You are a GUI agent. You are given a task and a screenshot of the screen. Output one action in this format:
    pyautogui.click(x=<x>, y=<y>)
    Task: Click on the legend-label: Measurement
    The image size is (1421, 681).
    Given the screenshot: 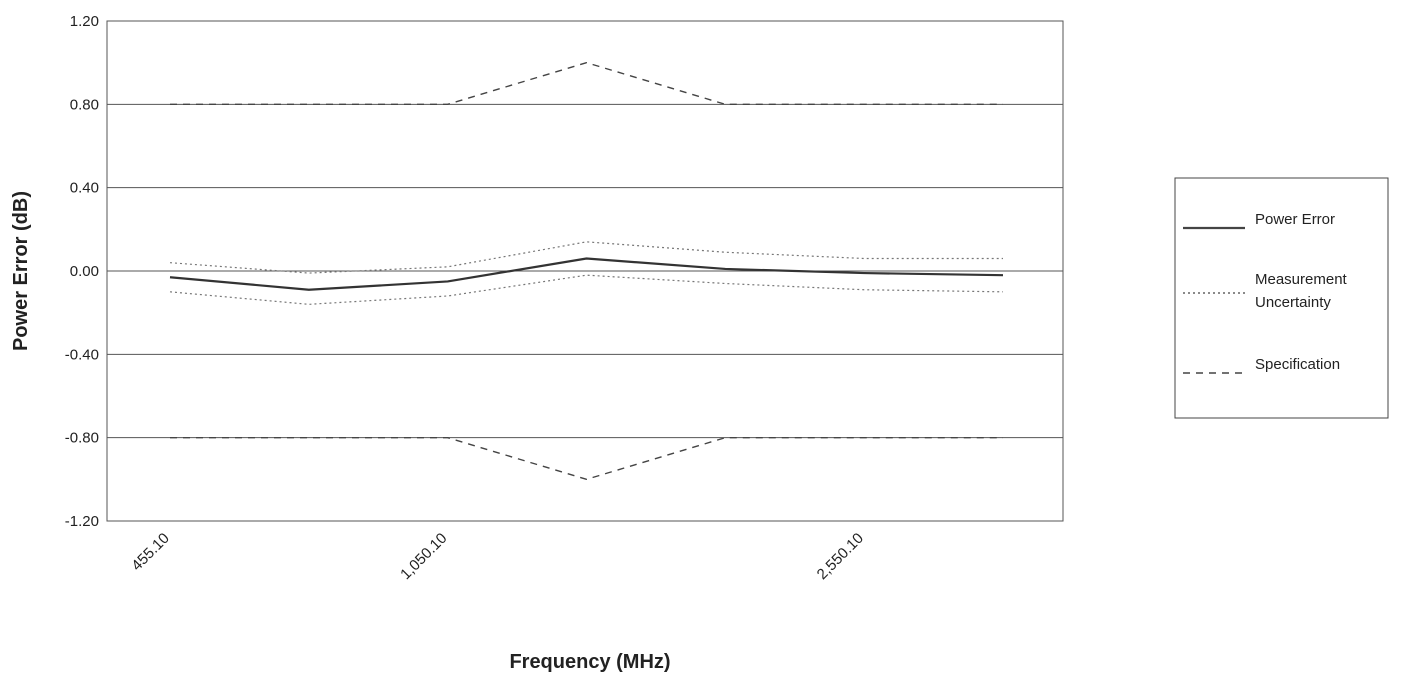 What is the action you would take?
    pyautogui.click(x=1301, y=279)
    